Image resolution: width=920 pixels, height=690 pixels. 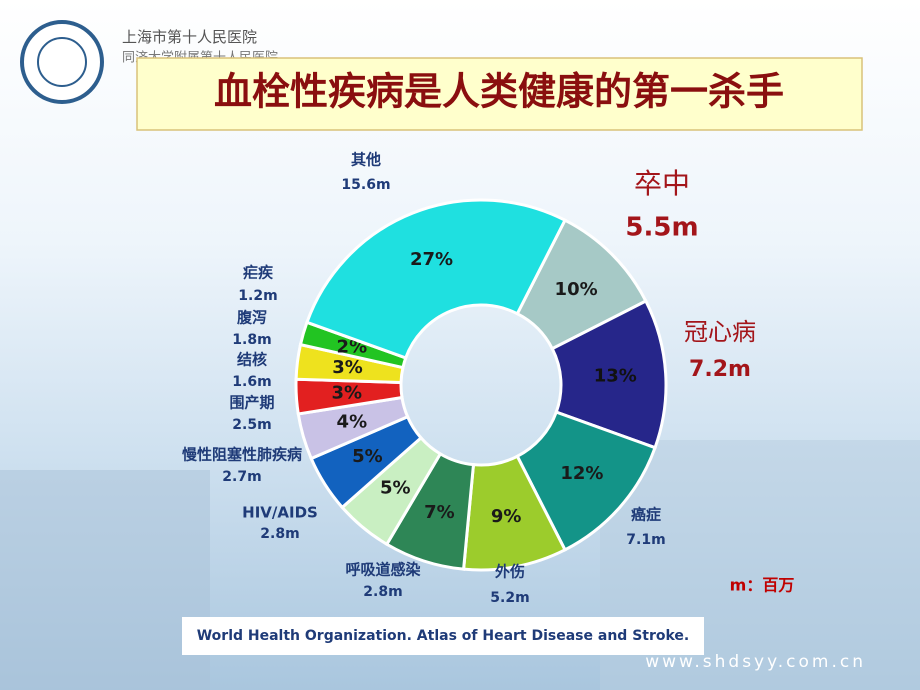 I want to click on website: www.shdsyy.com.cn, so click(x=755, y=662).